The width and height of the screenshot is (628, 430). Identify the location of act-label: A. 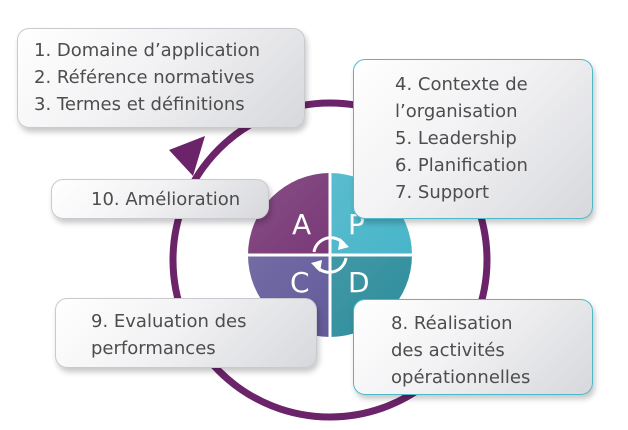
(302, 224).